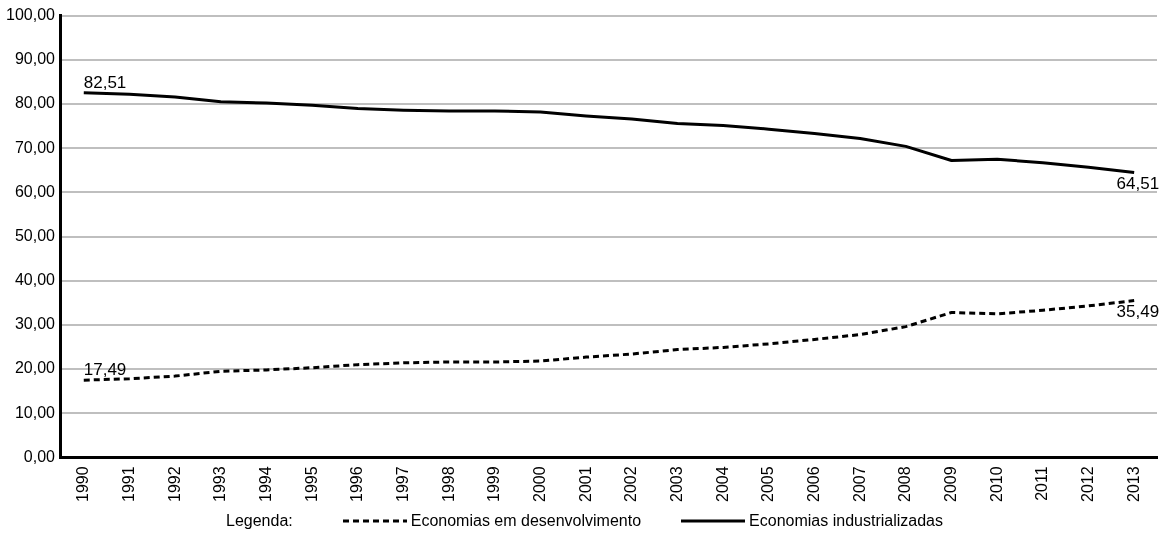 Image resolution: width=1169 pixels, height=550 pixels. Describe the element at coordinates (846, 521) in the screenshot. I see `legend-label: Economias industrializadas` at that location.